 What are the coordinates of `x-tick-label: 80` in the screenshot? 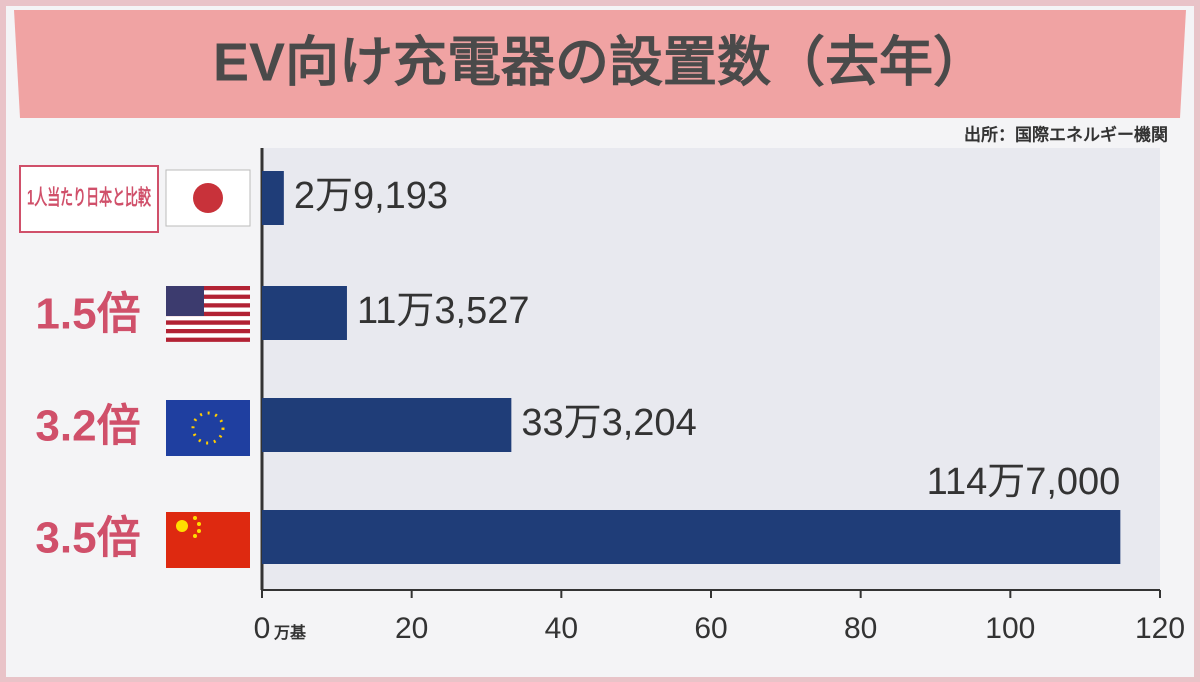 It's located at (860, 628).